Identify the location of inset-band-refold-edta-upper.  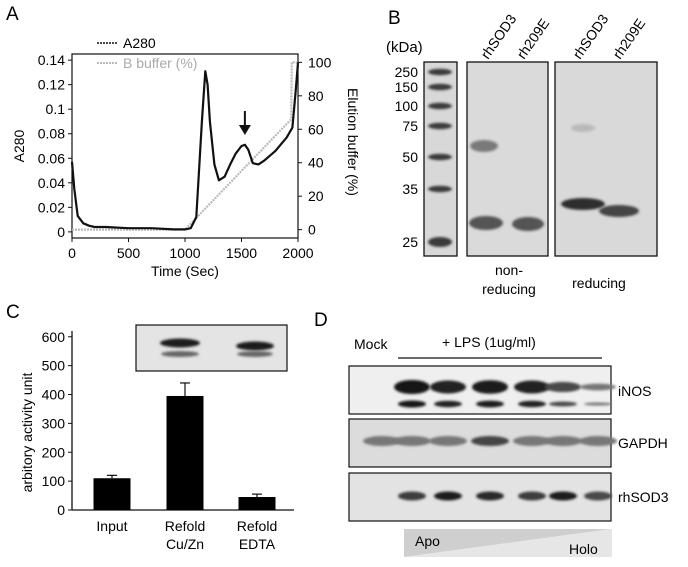
(255, 346).